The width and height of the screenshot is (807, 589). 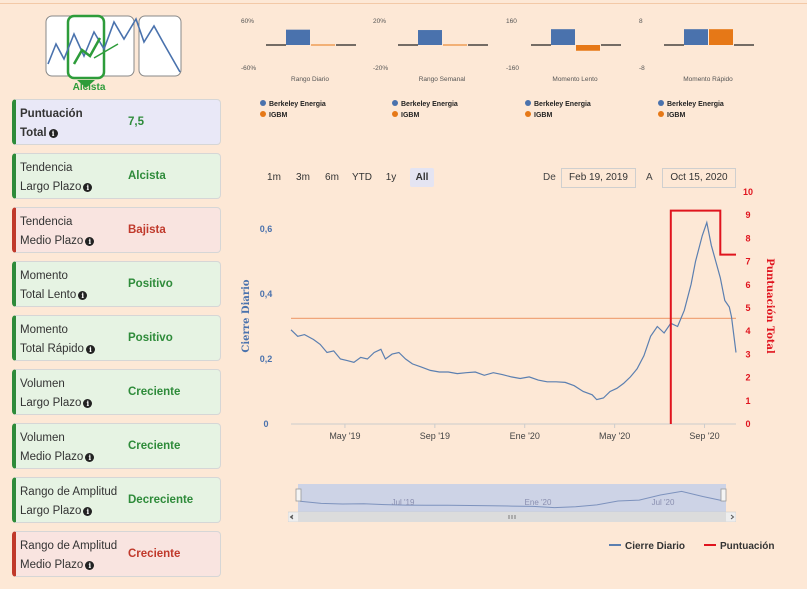 What do you see at coordinates (647, 546) in the screenshot?
I see `legend-close: Cierre Diario` at bounding box center [647, 546].